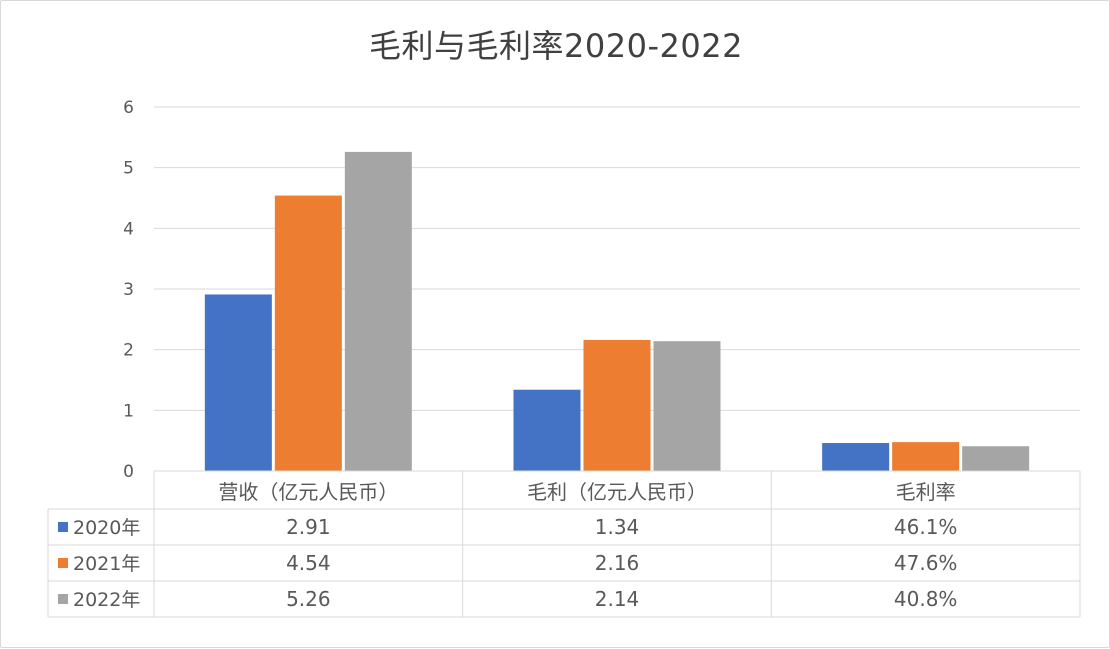  I want to click on data-label: 2.91, so click(308, 527).